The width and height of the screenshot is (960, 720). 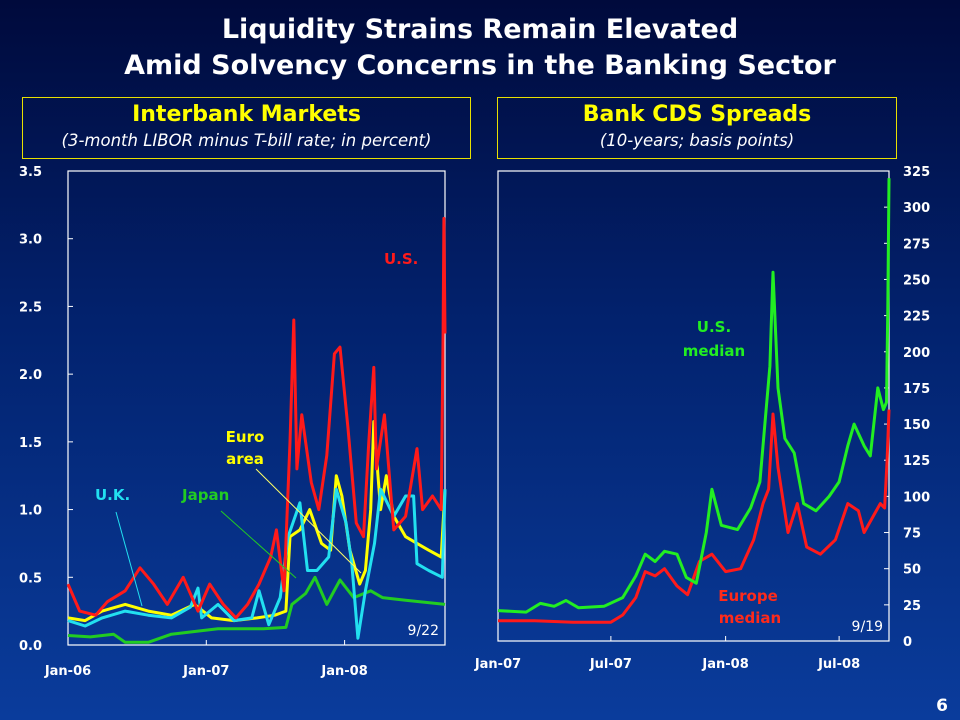 What do you see at coordinates (942, 706) in the screenshot?
I see `page-number: 6` at bounding box center [942, 706].